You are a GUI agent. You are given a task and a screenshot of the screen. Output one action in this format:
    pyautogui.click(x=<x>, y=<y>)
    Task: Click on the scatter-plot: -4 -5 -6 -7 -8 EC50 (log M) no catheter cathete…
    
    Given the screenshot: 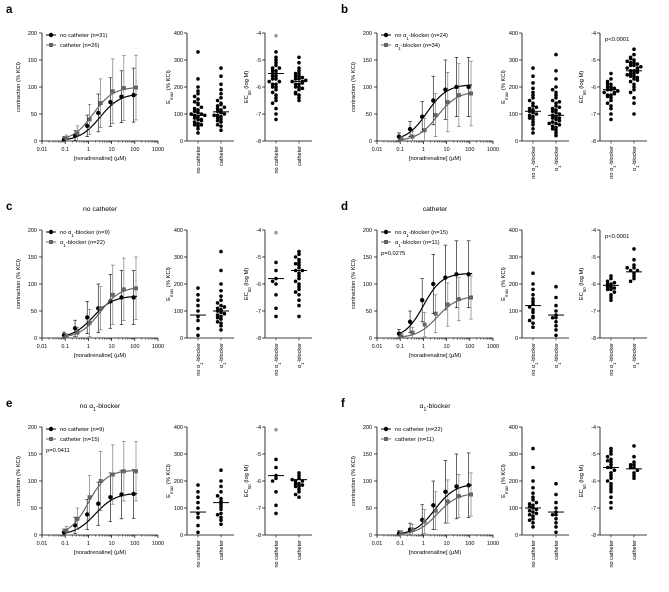 What is the action you would take?
    pyautogui.click(x=613, y=496)
    